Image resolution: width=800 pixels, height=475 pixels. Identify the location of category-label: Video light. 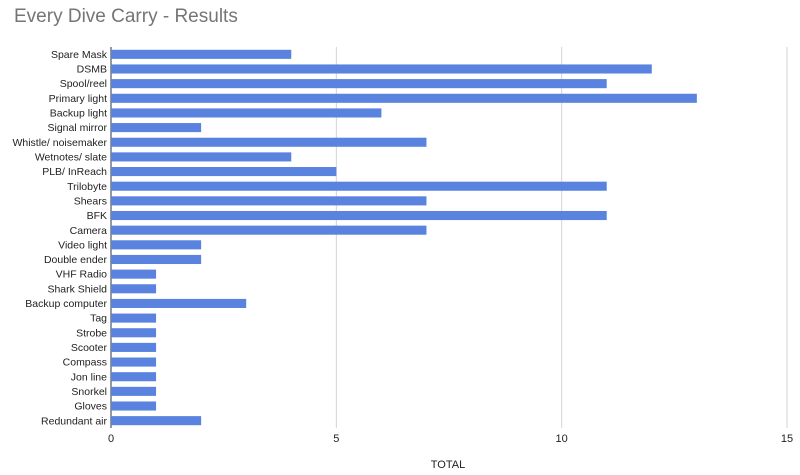
(82, 245).